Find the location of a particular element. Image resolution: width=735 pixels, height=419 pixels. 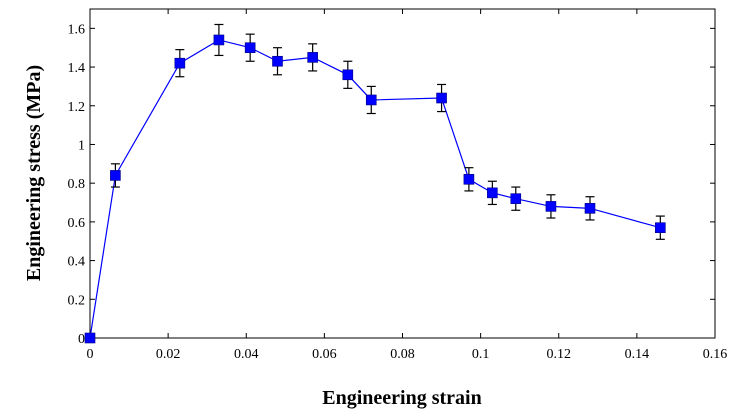

y-tick-label: 1.6 is located at coordinates (77, 29).